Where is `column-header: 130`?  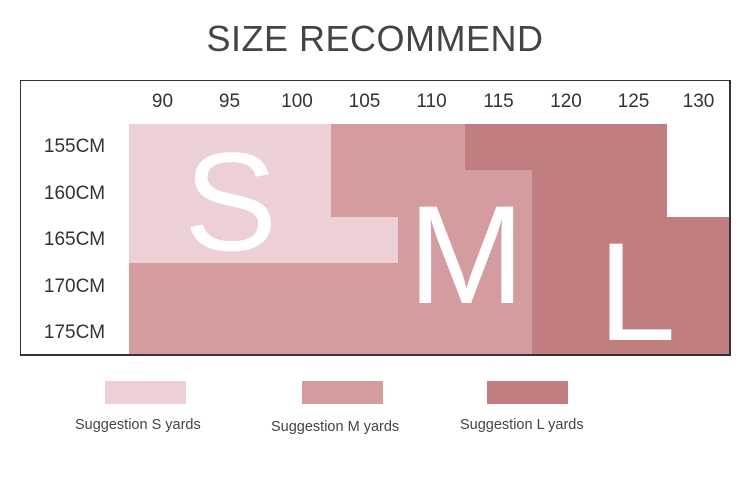
column-header: 130 is located at coordinates (699, 102).